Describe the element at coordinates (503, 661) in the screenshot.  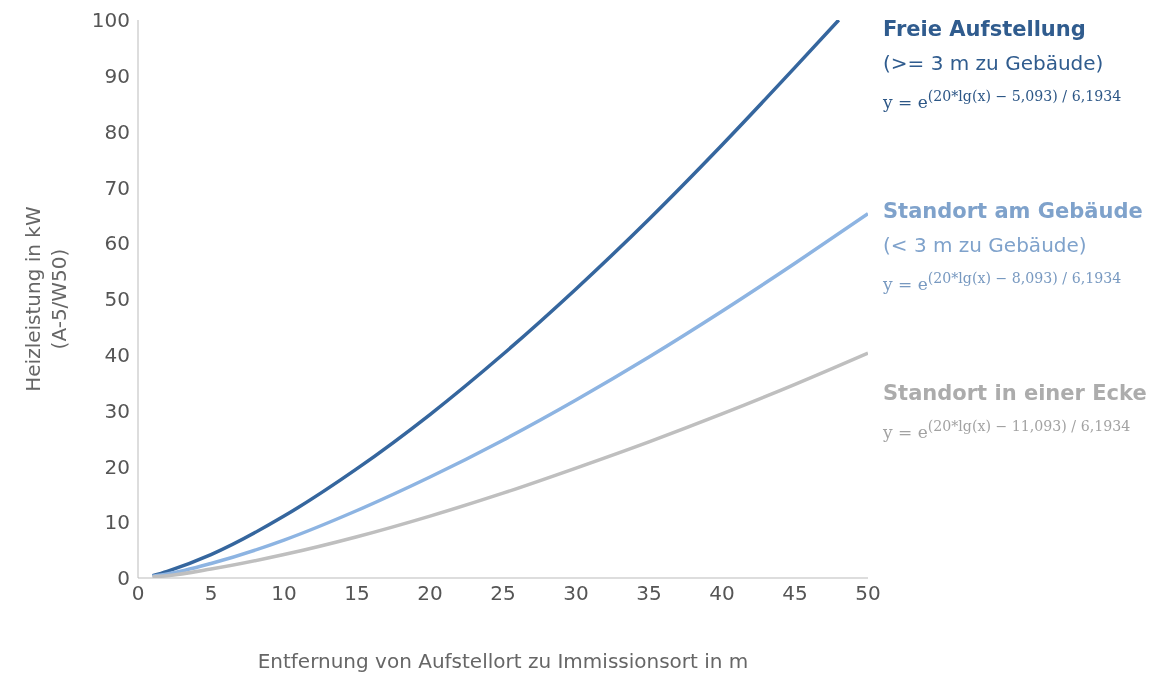
I see `x-axis-title: Entfernung von Aufstellort zu Immissionsort in m` at that location.